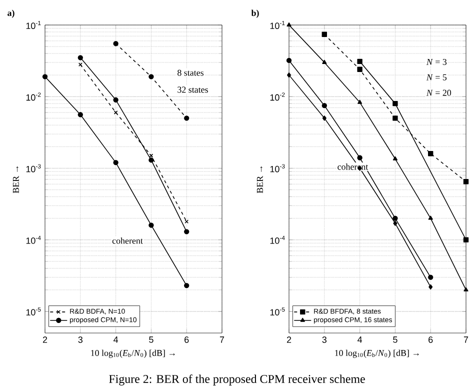 The width and height of the screenshot is (474, 391). I want to click on annotation: N = 3, so click(436, 61).